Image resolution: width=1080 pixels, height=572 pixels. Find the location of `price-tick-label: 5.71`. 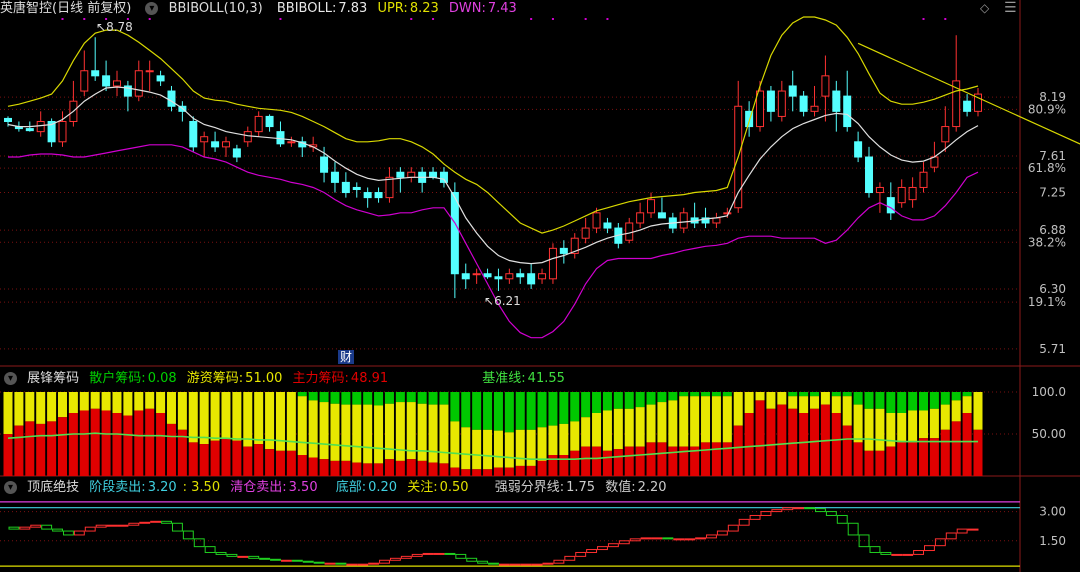

price-tick-label: 5.71 is located at coordinates (1052, 349).